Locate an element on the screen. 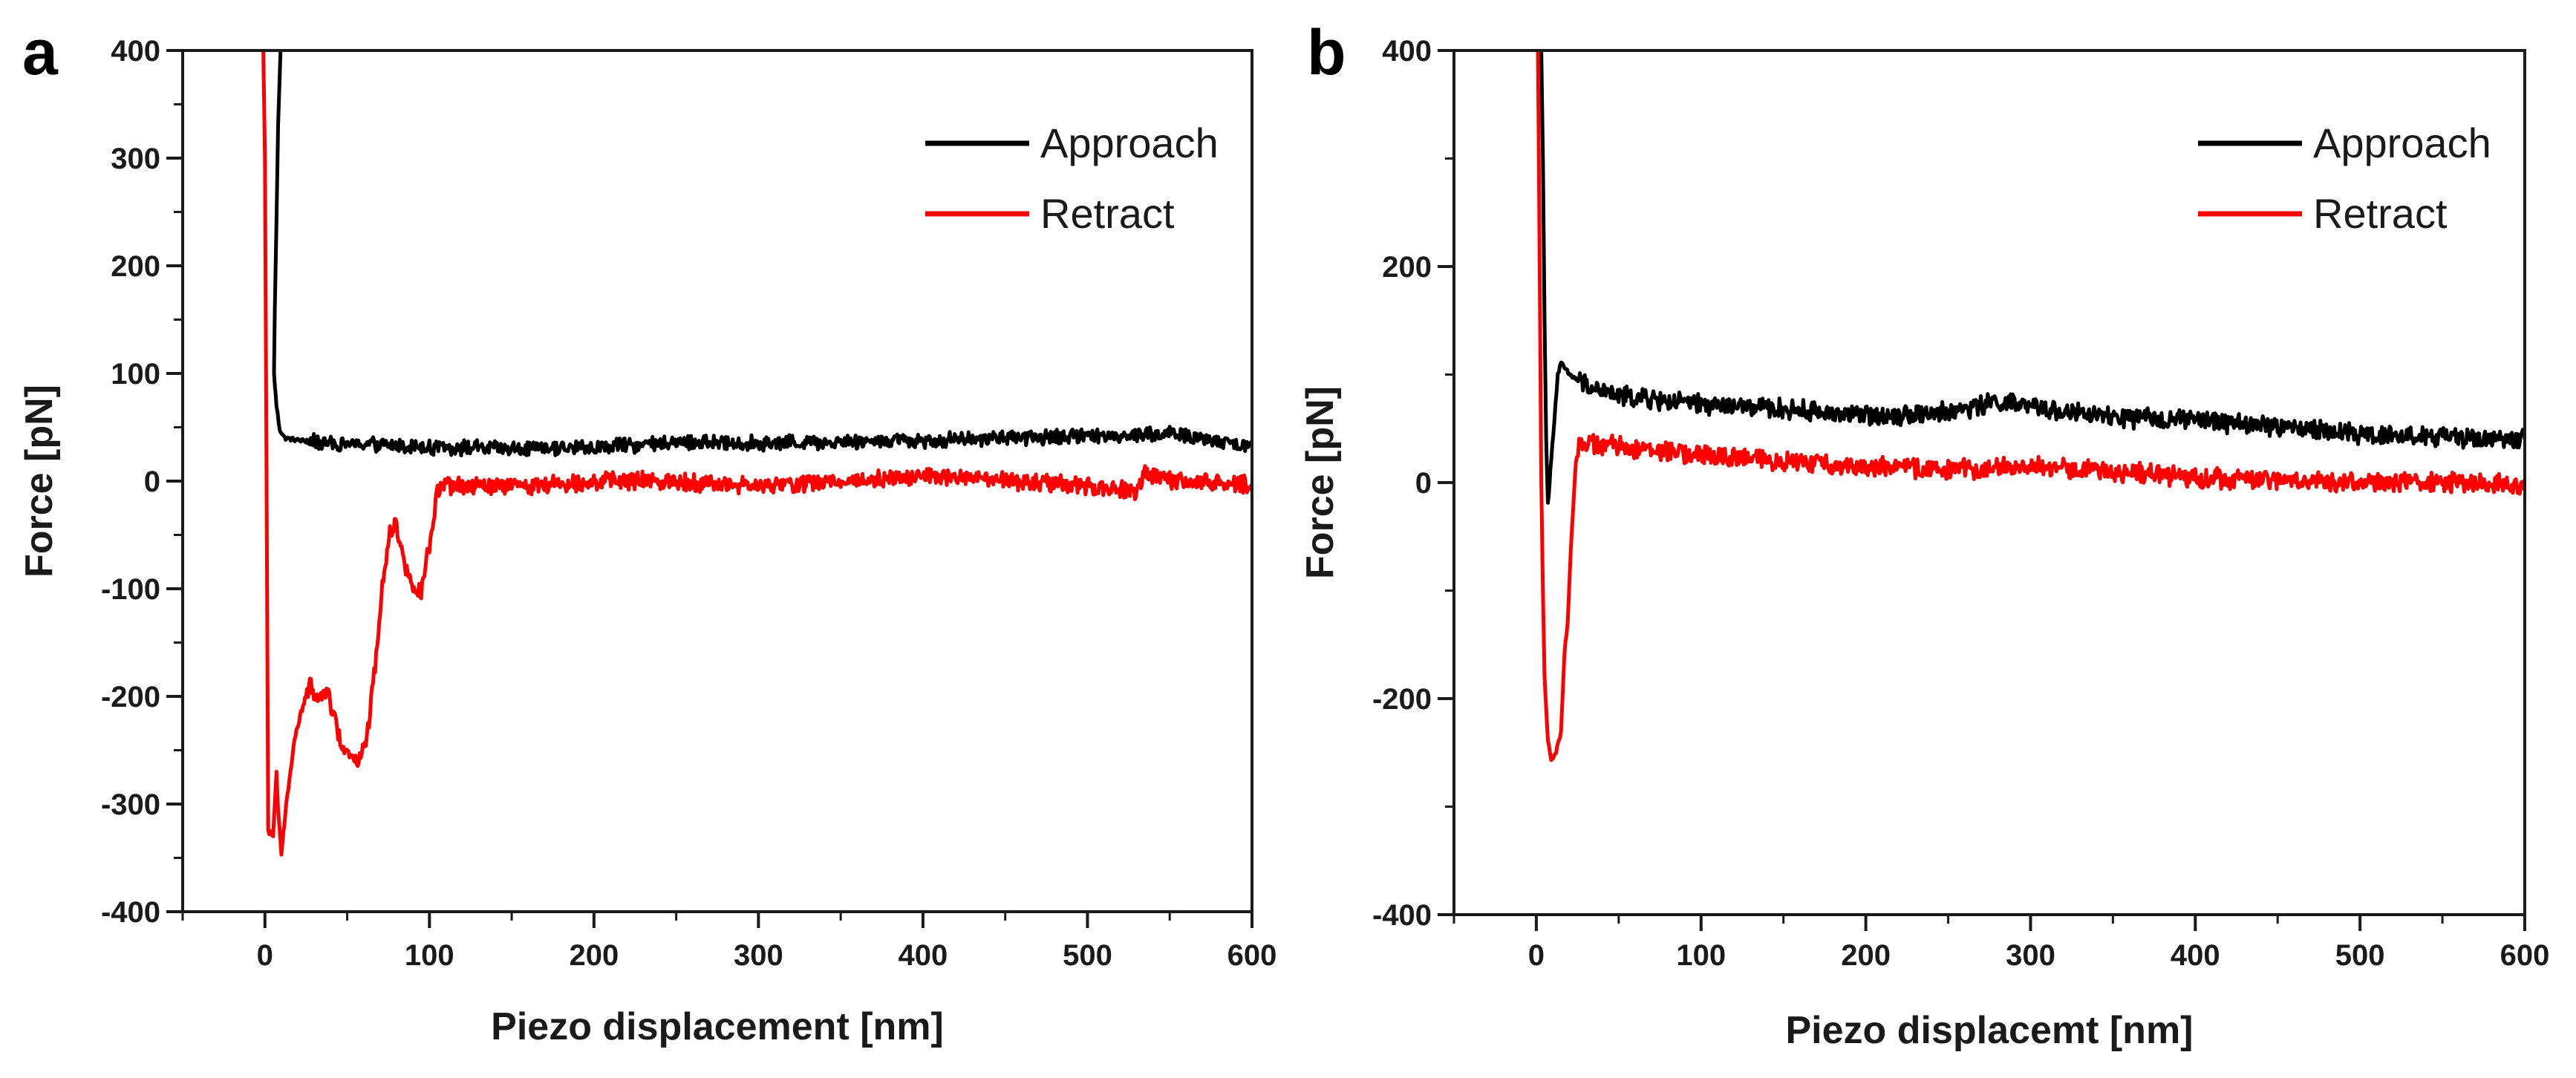 The height and width of the screenshot is (1078, 2576). panel-label: a is located at coordinates (40, 52).